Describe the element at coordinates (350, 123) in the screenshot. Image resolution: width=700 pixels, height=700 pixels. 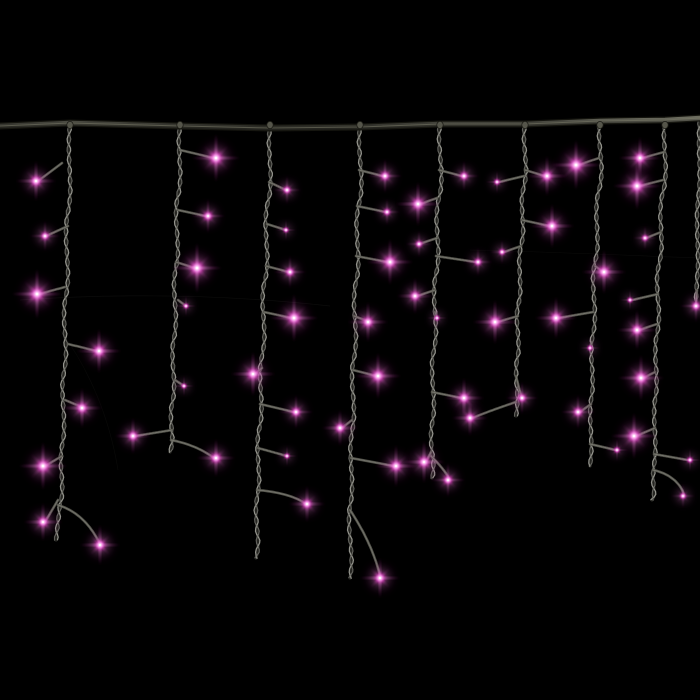
I see `horizontal-power-cable` at that location.